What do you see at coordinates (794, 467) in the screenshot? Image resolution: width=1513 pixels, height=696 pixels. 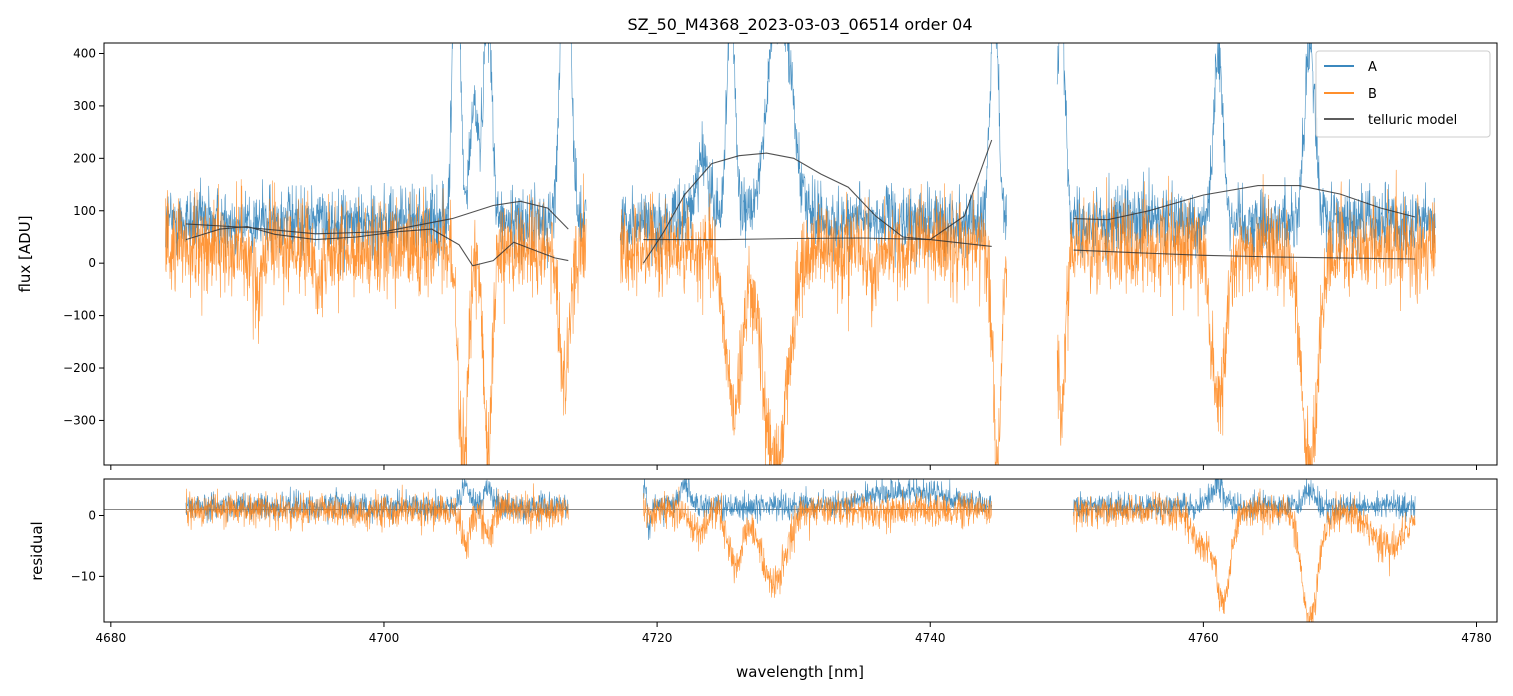 I see `flux-x-axis` at bounding box center [794, 467].